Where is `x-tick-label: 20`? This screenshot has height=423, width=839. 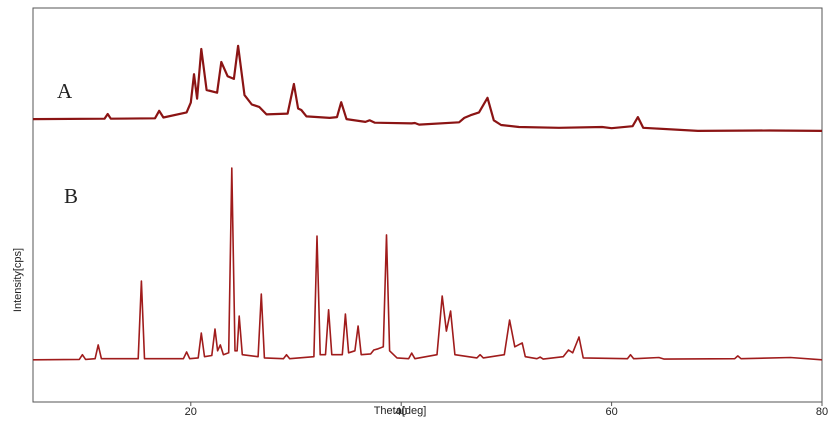 x-tick-label: 20 is located at coordinates (191, 412).